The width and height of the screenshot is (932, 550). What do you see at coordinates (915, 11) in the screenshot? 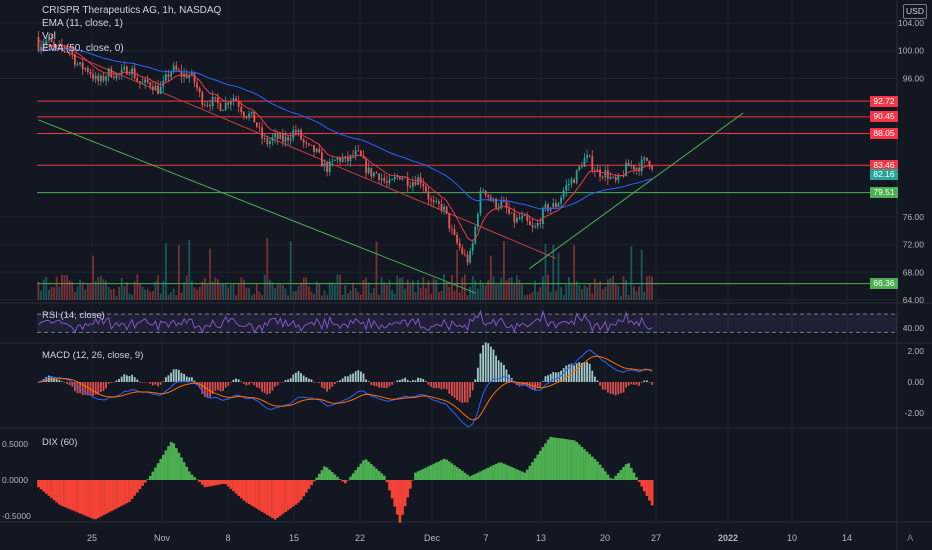
I see `currency-badge: USD` at bounding box center [915, 11].